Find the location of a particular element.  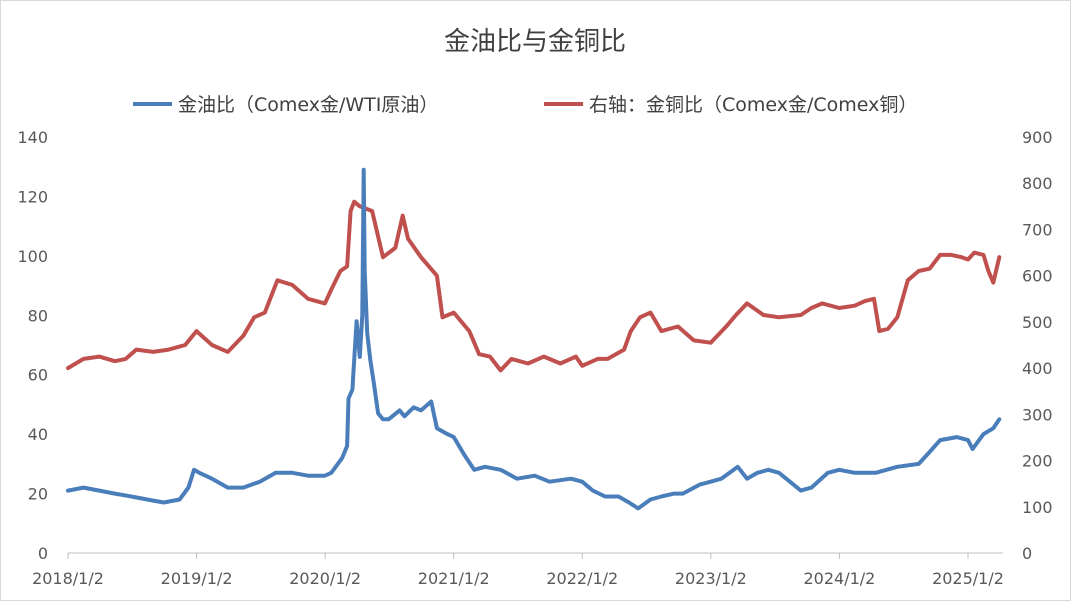

x-tick-label: 2018/1/2 is located at coordinates (68, 578).